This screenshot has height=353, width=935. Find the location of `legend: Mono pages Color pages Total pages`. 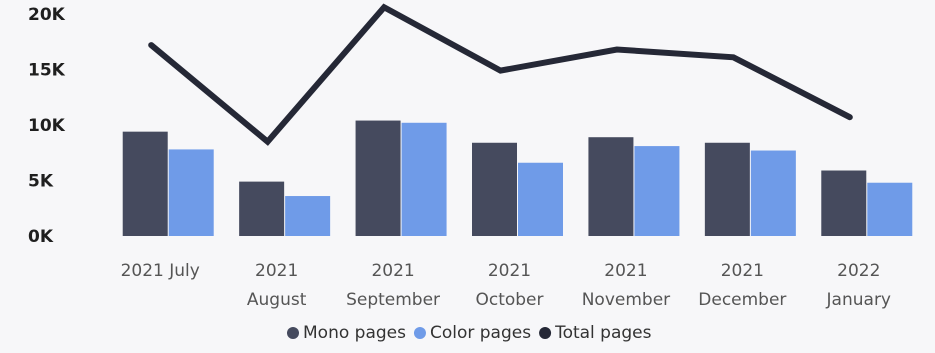

legend: Mono pages Color pages Total pages is located at coordinates (469, 333).